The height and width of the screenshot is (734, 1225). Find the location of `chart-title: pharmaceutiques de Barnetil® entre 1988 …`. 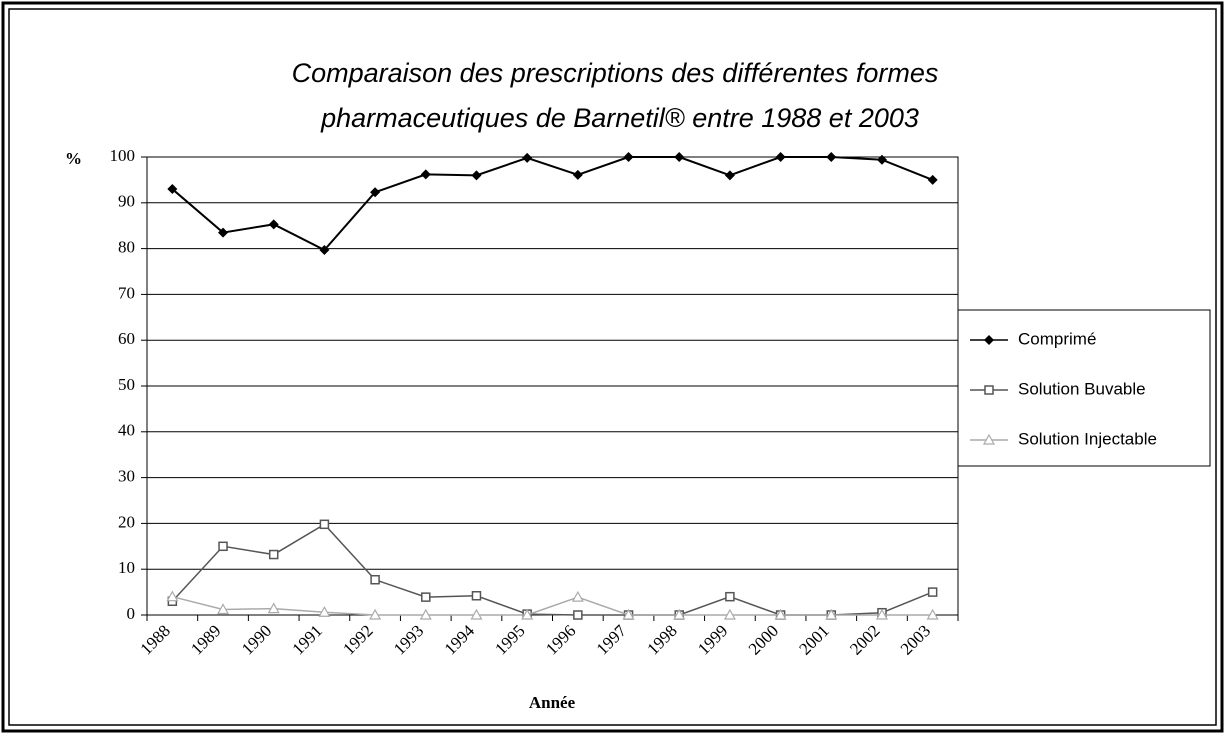

chart-title: pharmaceutiques de Barnetil® entre 1988 … is located at coordinates (619, 118).